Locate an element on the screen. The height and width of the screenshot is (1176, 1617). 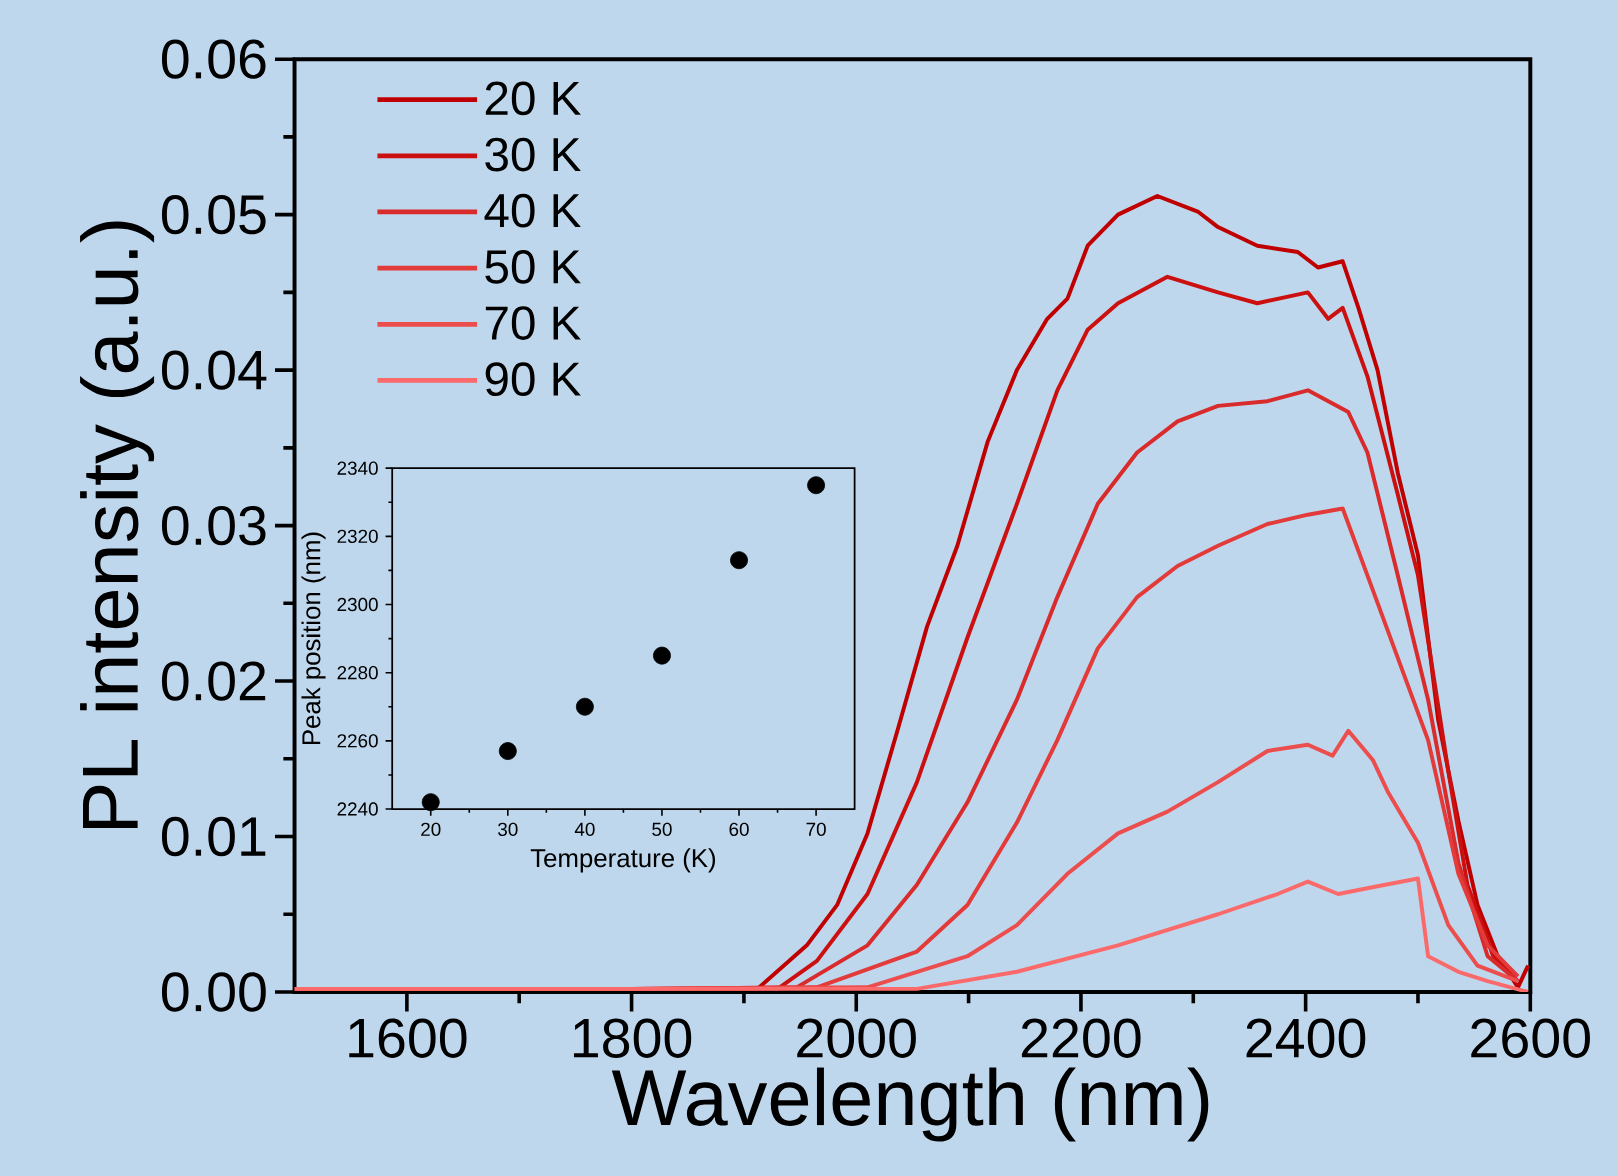
x-tick-label: 2400 is located at coordinates (1306, 1038).